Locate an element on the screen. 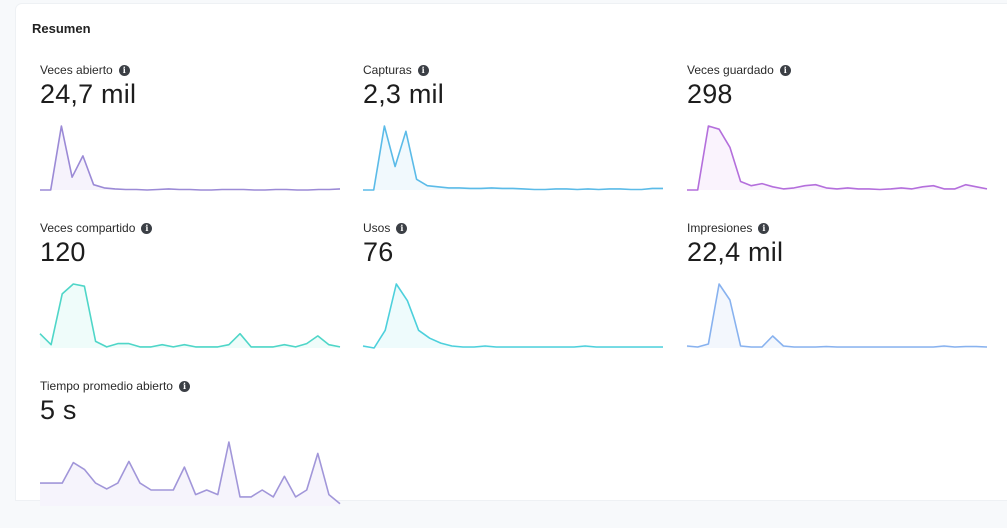  metric-value: 298 is located at coordinates (710, 94).